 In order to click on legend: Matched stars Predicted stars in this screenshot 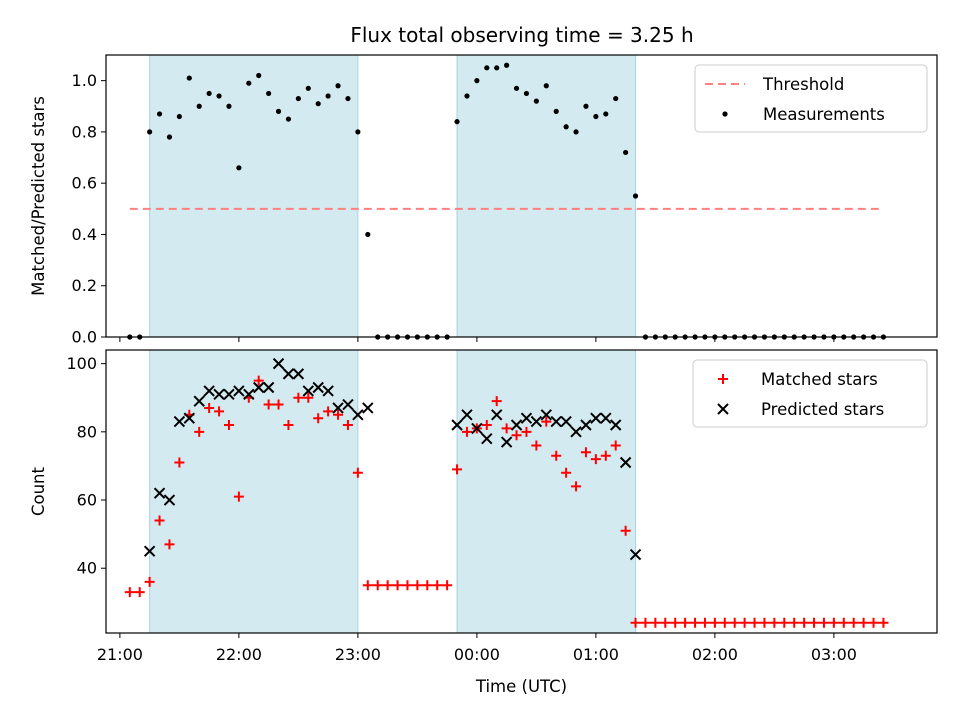, I will do `click(810, 393)`.